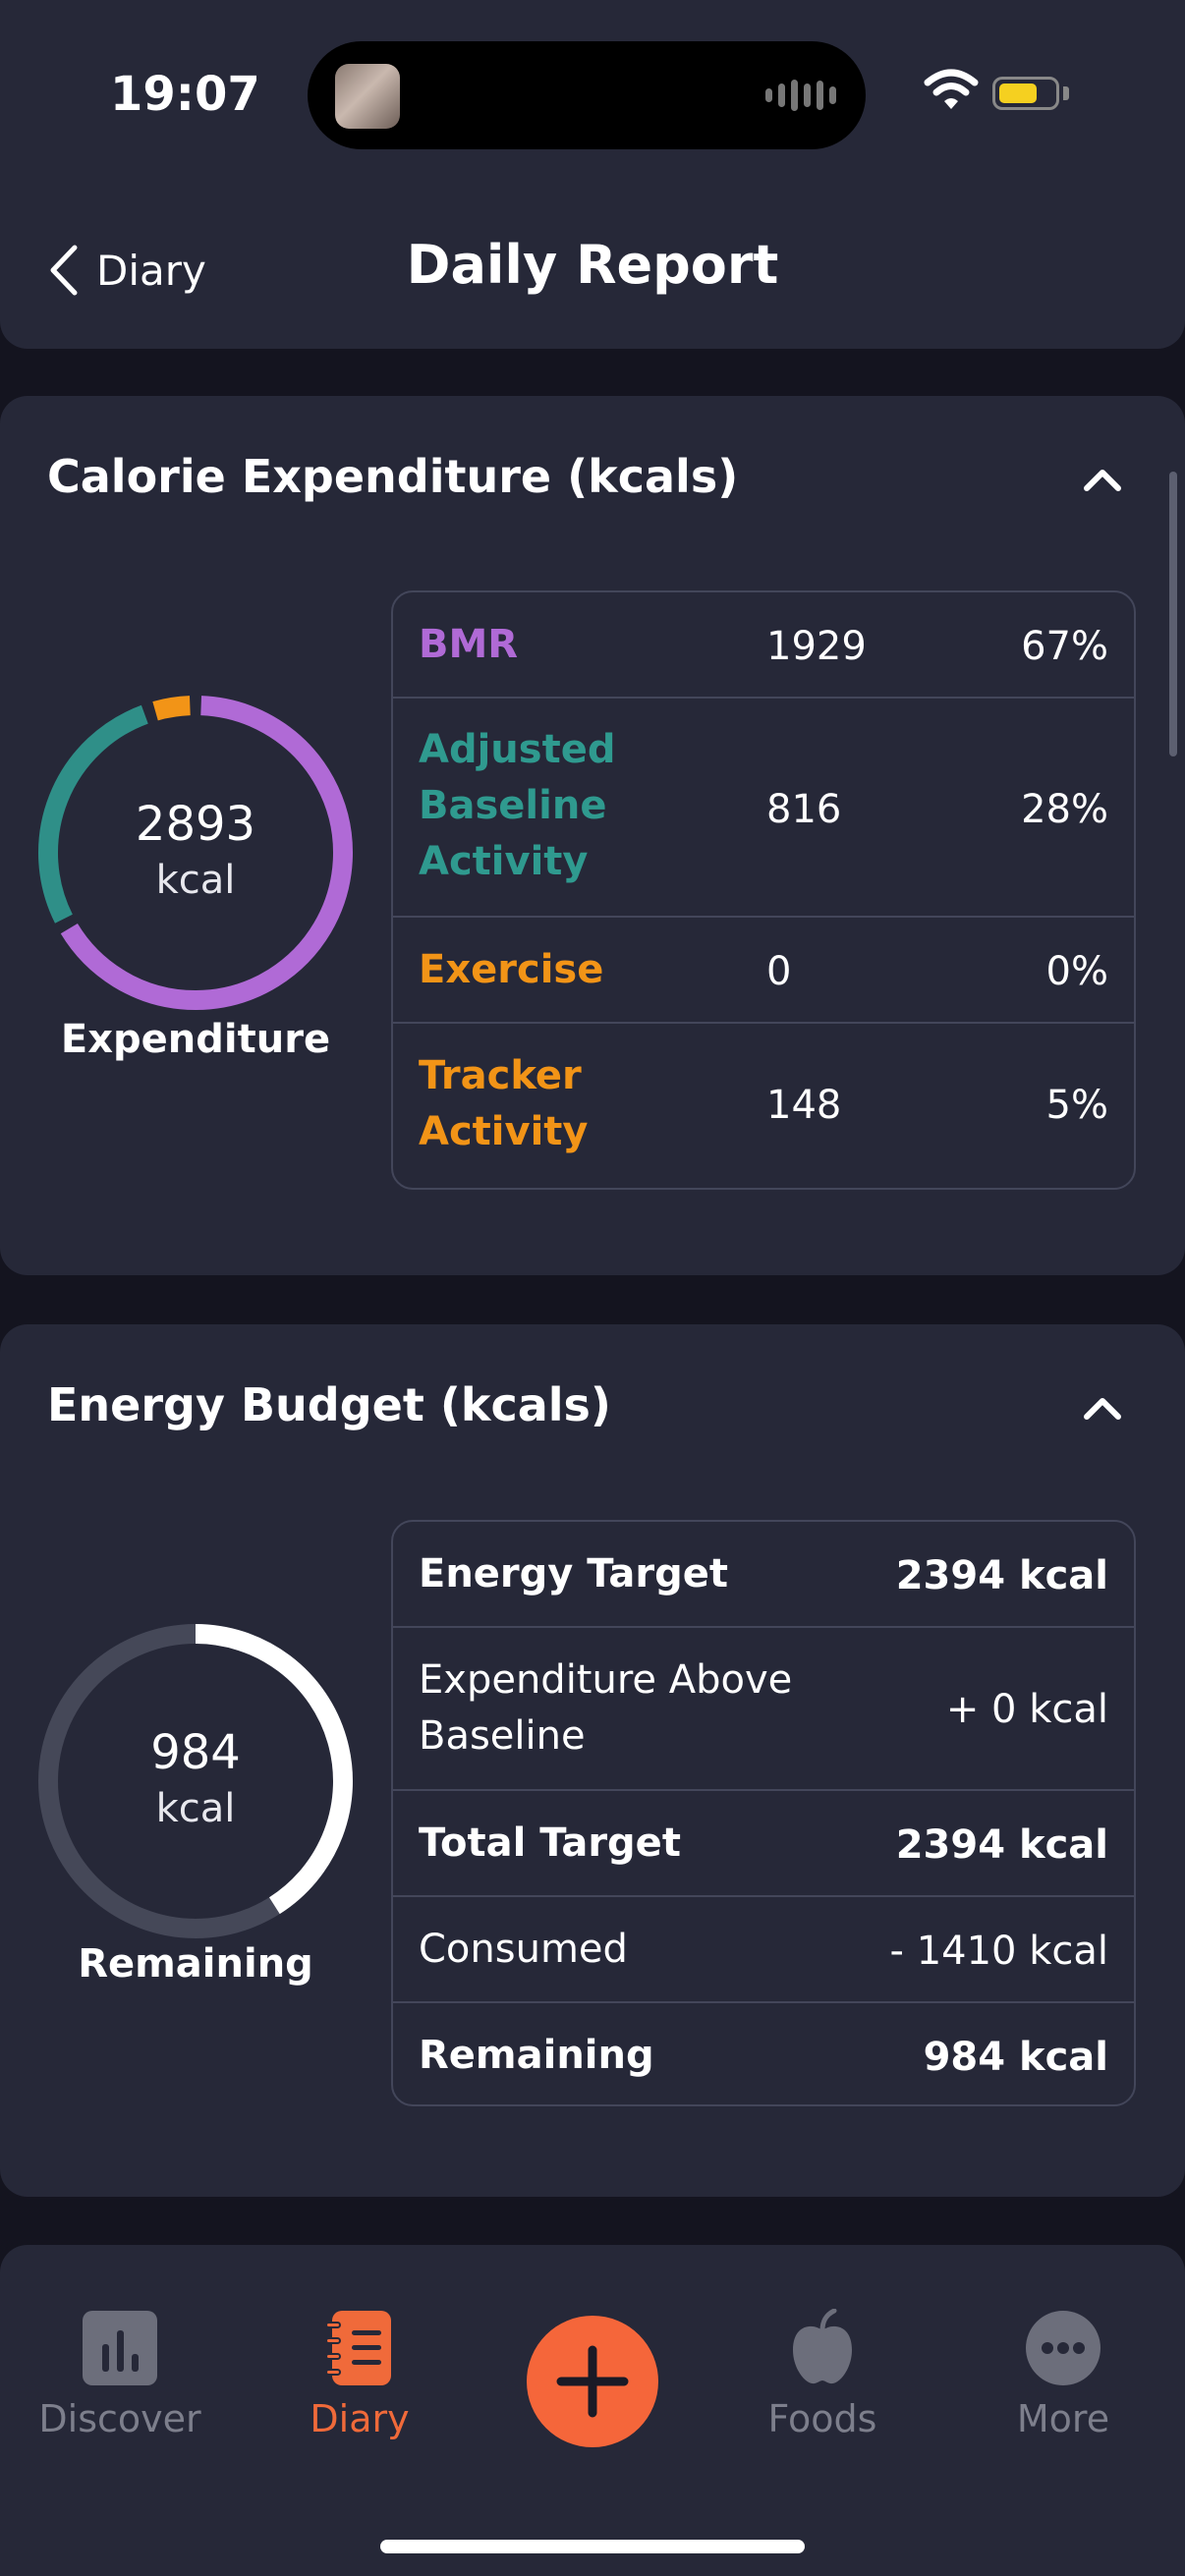 The width and height of the screenshot is (1185, 2576). I want to click on table-row-energy-target: Energy Target 2394 kcal, so click(763, 1575).